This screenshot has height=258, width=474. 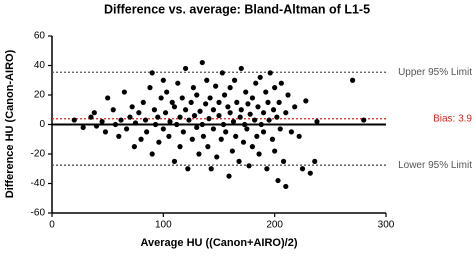 I want to click on y-tick-label: 20, so click(x=40, y=95).